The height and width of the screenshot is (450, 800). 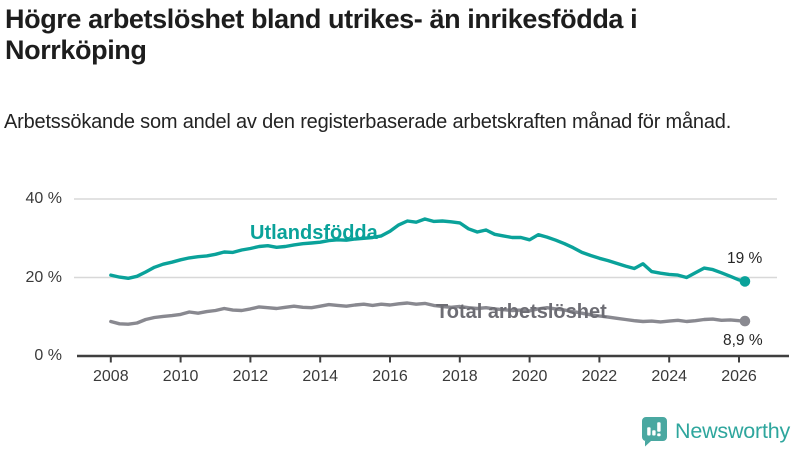 I want to click on end-value-total-arbetsloshet: 8,9 %, so click(x=743, y=340).